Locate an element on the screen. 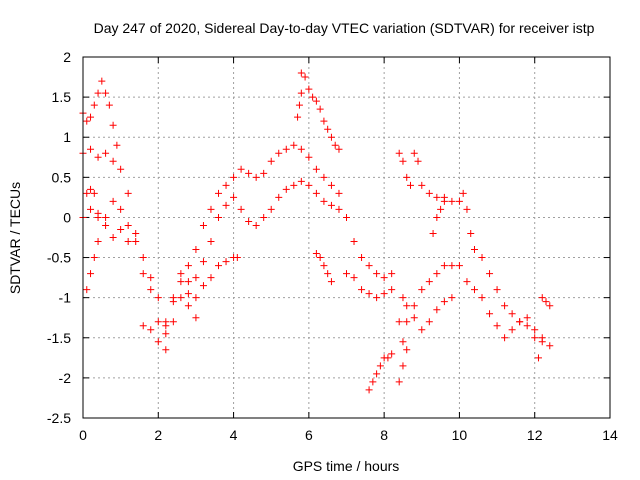 This screenshot has width=640, height=480. series-track-f is located at coordinates (241, 243).